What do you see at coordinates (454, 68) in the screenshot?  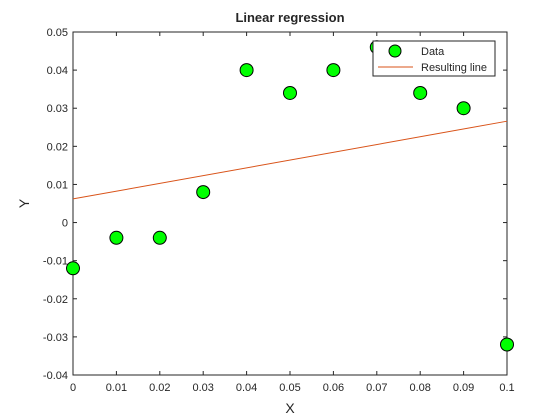 I see `legend-label-line: Resulting line` at bounding box center [454, 68].